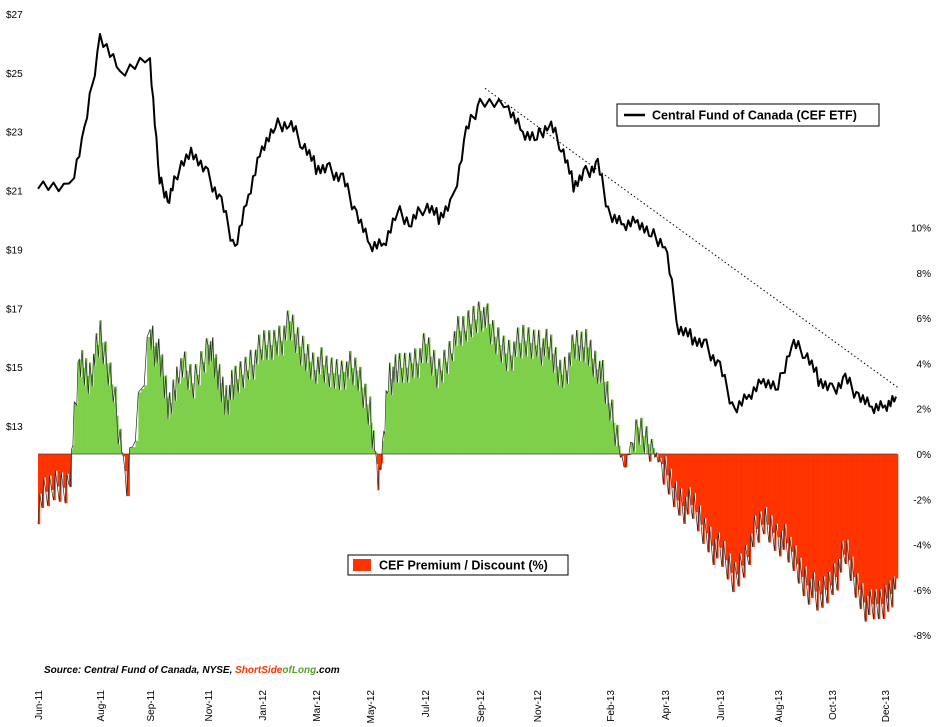 The image size is (939, 727). What do you see at coordinates (463, 566) in the screenshot?
I see `legend-premium-label: CEF Premium / Discount (%)` at bounding box center [463, 566].